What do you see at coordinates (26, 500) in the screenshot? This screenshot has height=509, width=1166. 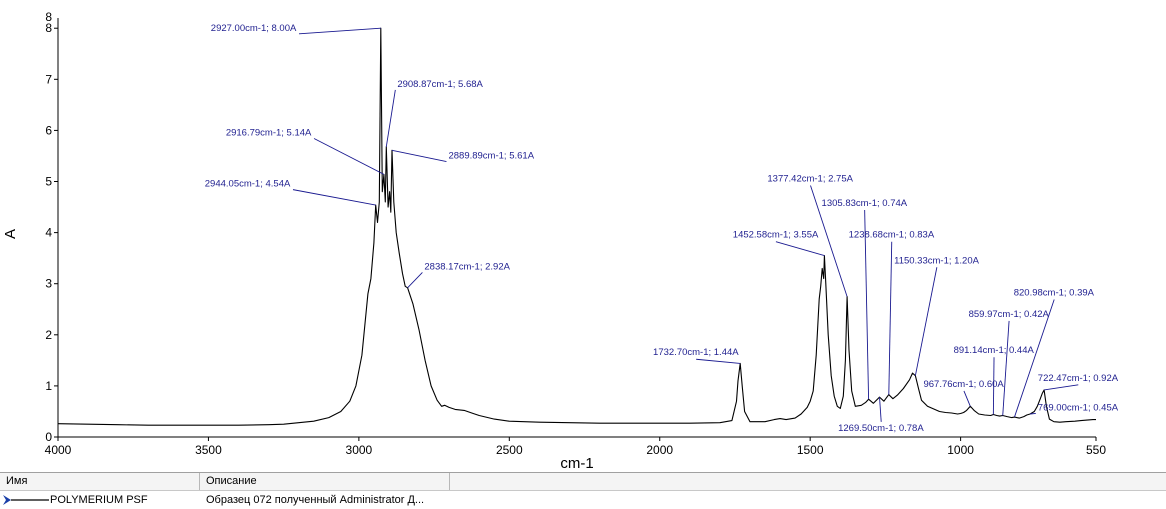 I see `series-marker-icon` at bounding box center [26, 500].